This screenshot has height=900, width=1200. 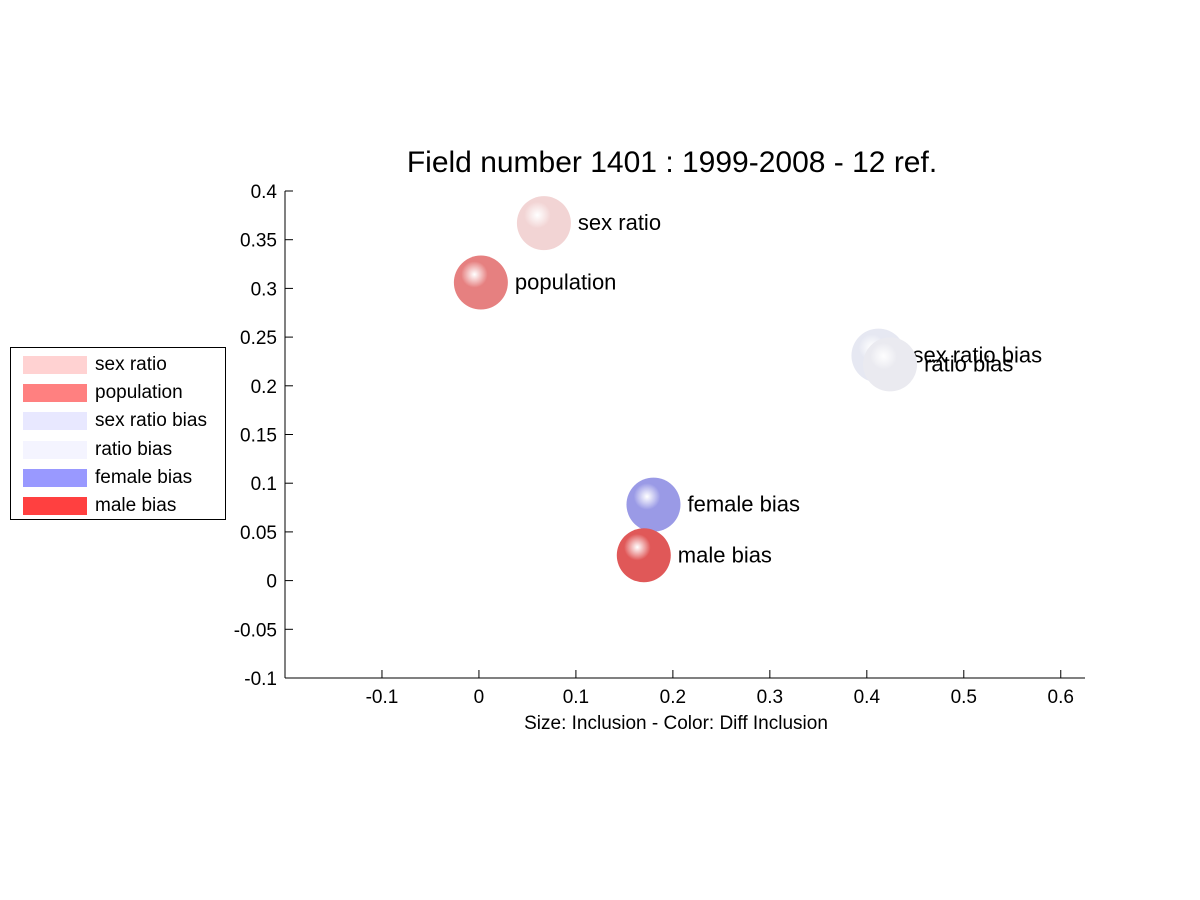 What do you see at coordinates (725, 554) in the screenshot?
I see `data-point-label: male bias` at bounding box center [725, 554].